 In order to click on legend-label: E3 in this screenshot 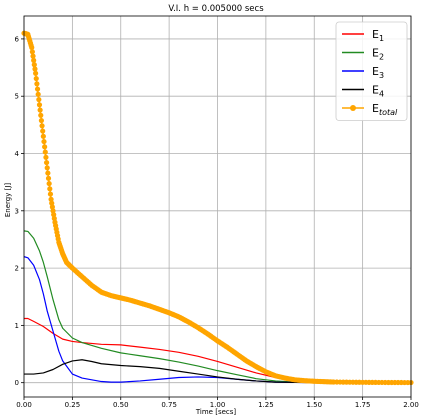, I will do `click(378, 72)`.